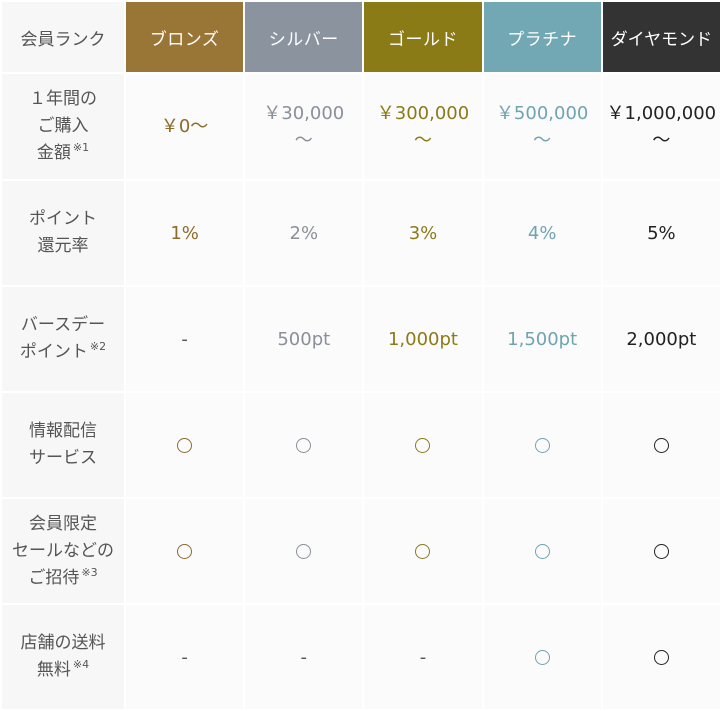  I want to click on rank-header-silver: シルバー, so click(304, 37).